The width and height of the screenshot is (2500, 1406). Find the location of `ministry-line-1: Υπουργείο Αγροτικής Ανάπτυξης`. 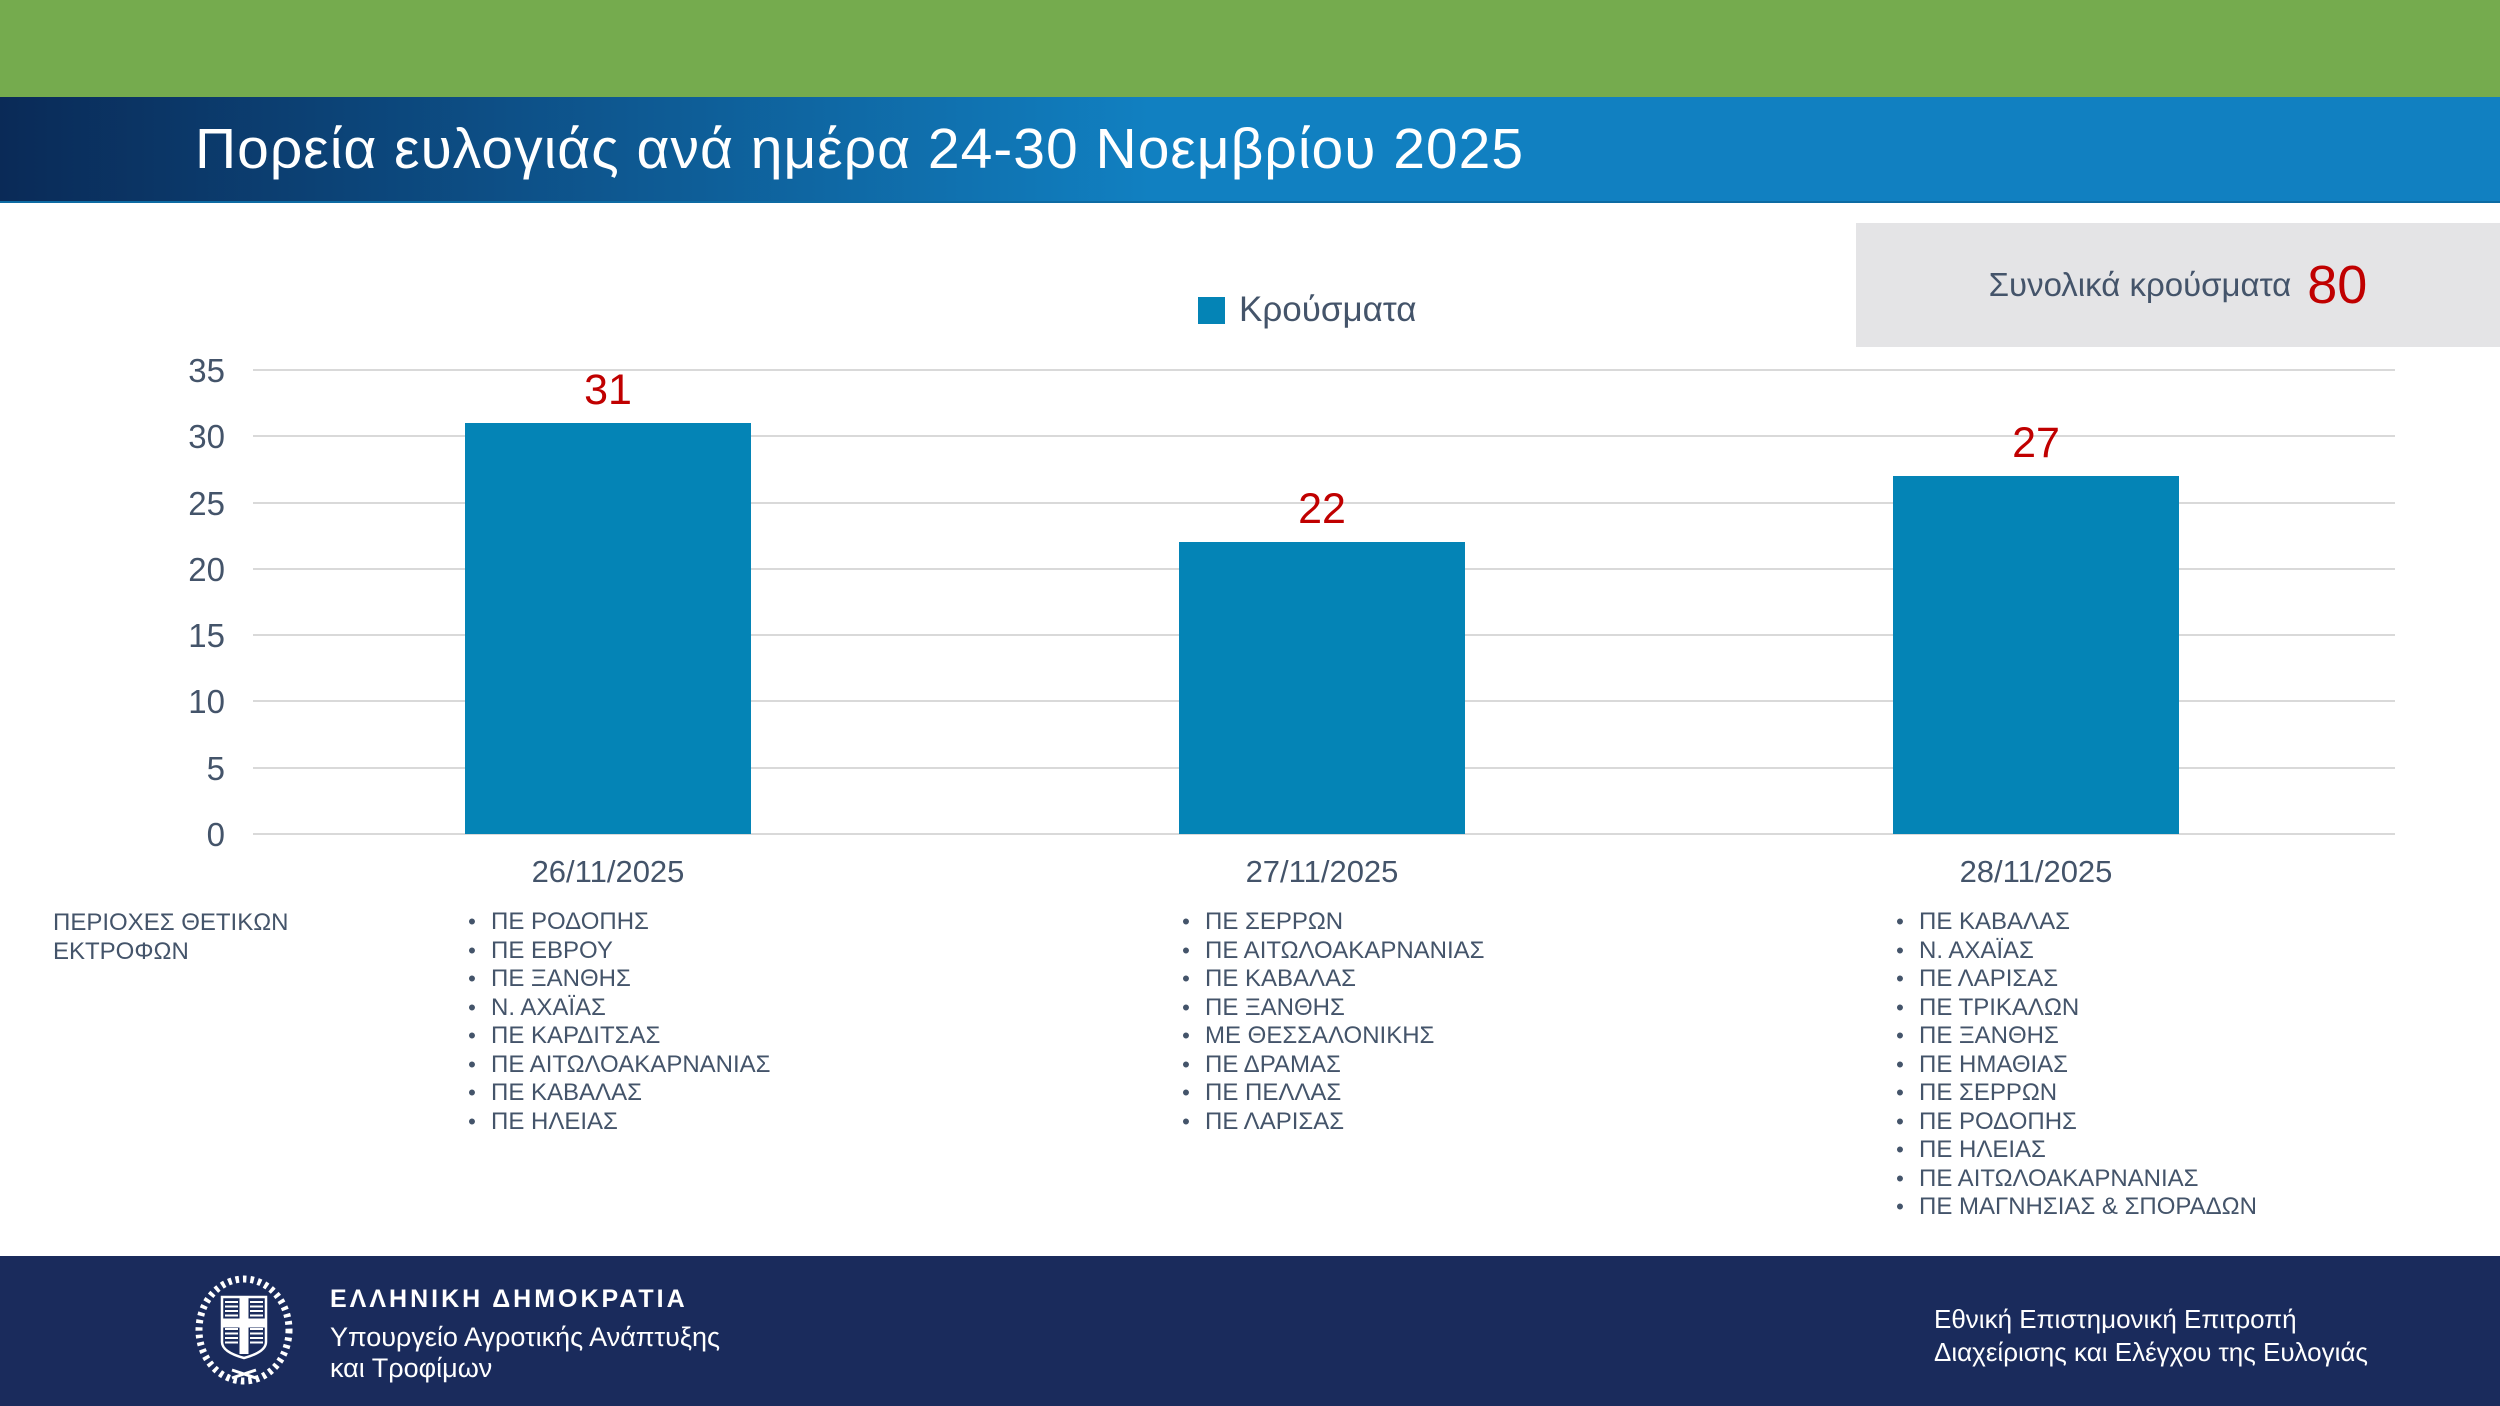

ministry-line-1: Υπουργείο Αγροτικής Ανάπτυξης is located at coordinates (525, 1337).